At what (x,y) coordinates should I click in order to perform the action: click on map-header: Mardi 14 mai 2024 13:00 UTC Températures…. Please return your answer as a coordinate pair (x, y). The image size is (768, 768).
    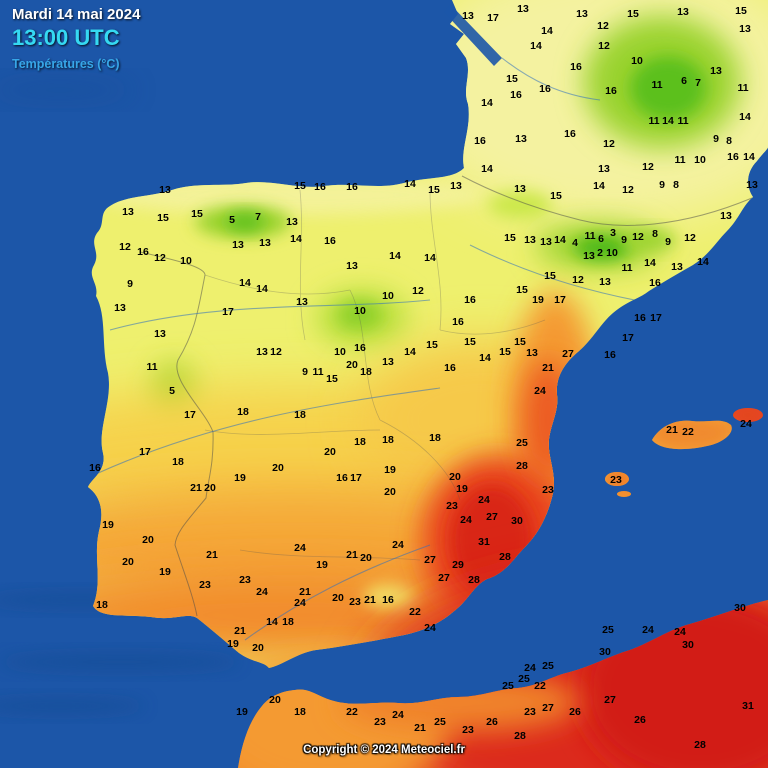
    Looking at the image, I should click on (76, 38).